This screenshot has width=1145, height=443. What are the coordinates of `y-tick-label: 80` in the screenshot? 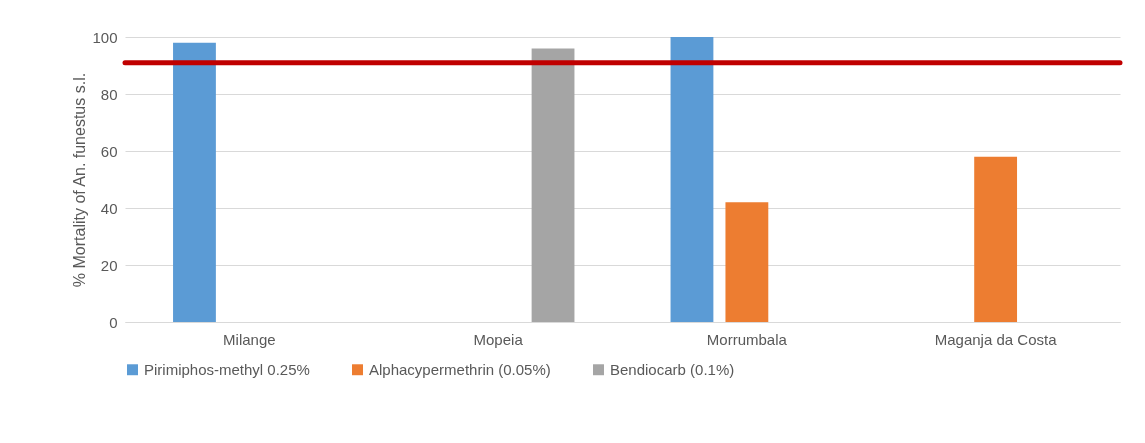 It's located at (109, 94).